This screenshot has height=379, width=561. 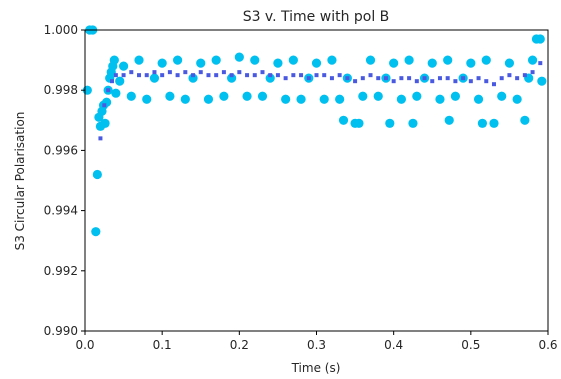 What do you see at coordinates (162, 345) in the screenshot?
I see `x-tick-label: 0.1` at bounding box center [162, 345].